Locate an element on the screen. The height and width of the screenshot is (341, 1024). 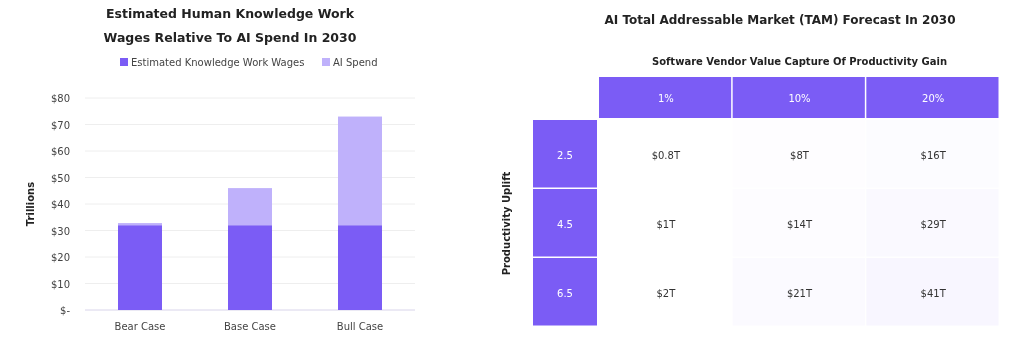
legend-label: AI Spend is located at coordinates (355, 62).